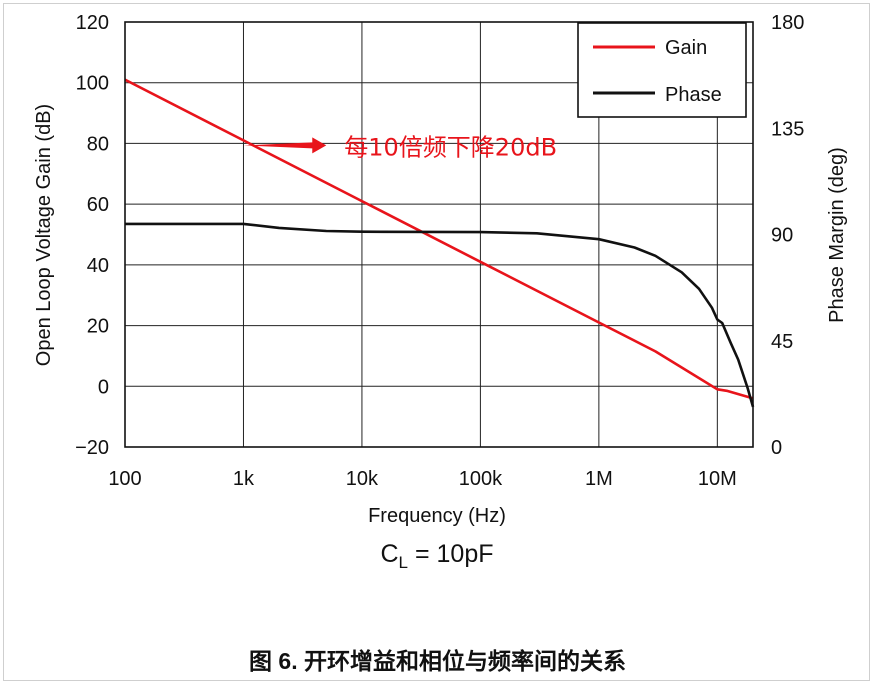  What do you see at coordinates (787, 129) in the screenshot?
I see `y2-tick-label: 135` at bounding box center [787, 129].